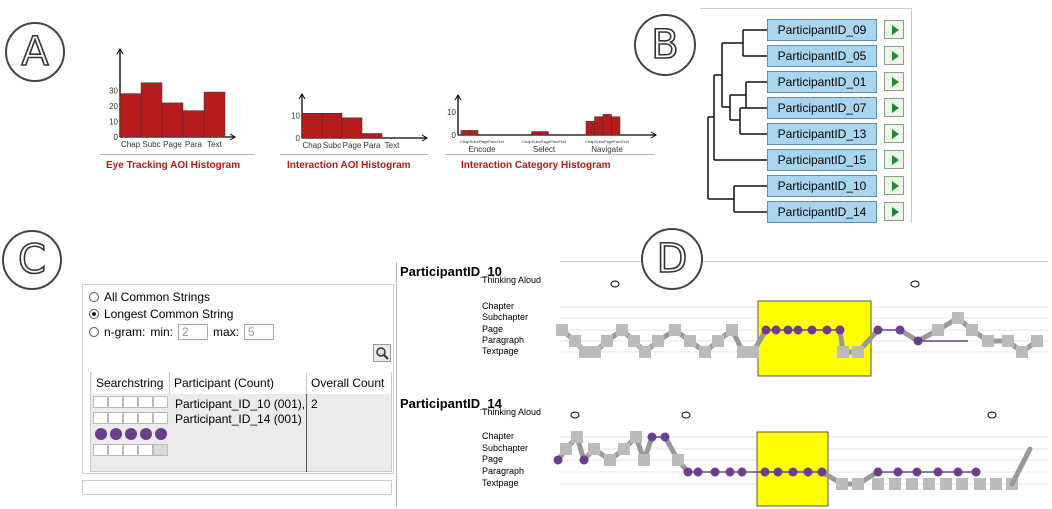 This screenshot has height=509, width=1052. I want to click on radio-longest-common-string, so click(94, 314).